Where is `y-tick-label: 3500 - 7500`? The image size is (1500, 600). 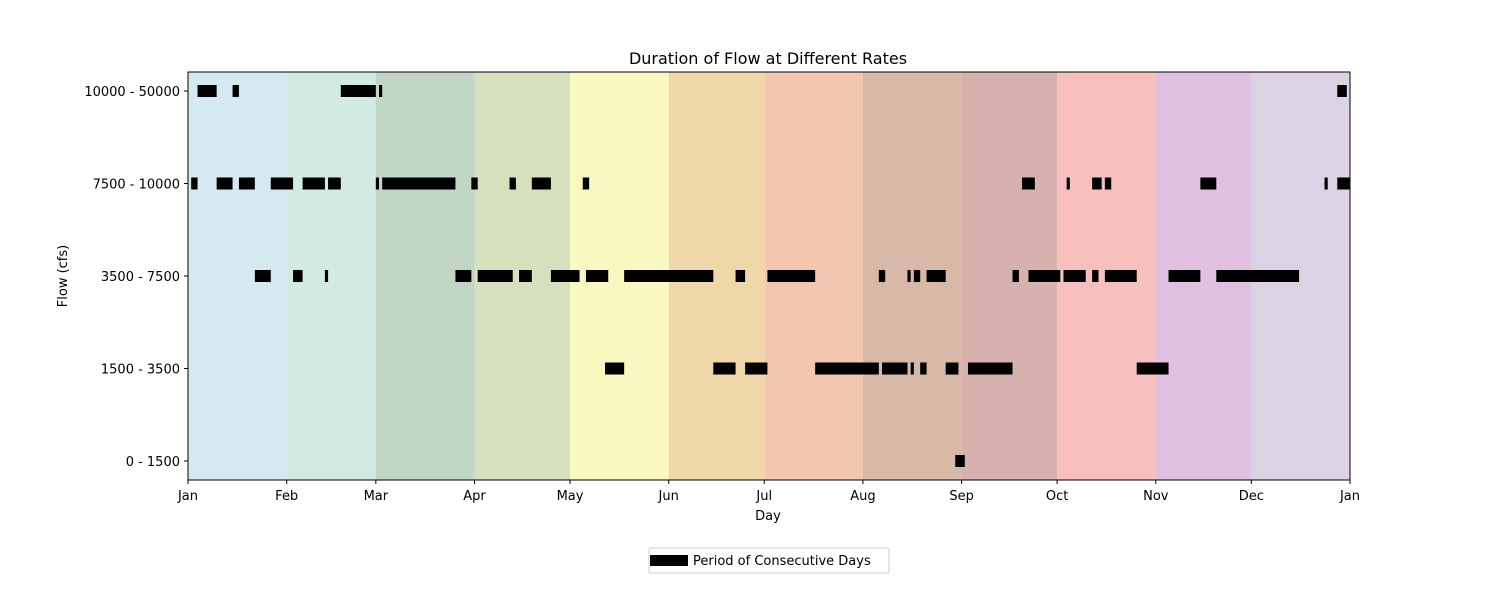
y-tick-label: 3500 - 7500 is located at coordinates (140, 277).